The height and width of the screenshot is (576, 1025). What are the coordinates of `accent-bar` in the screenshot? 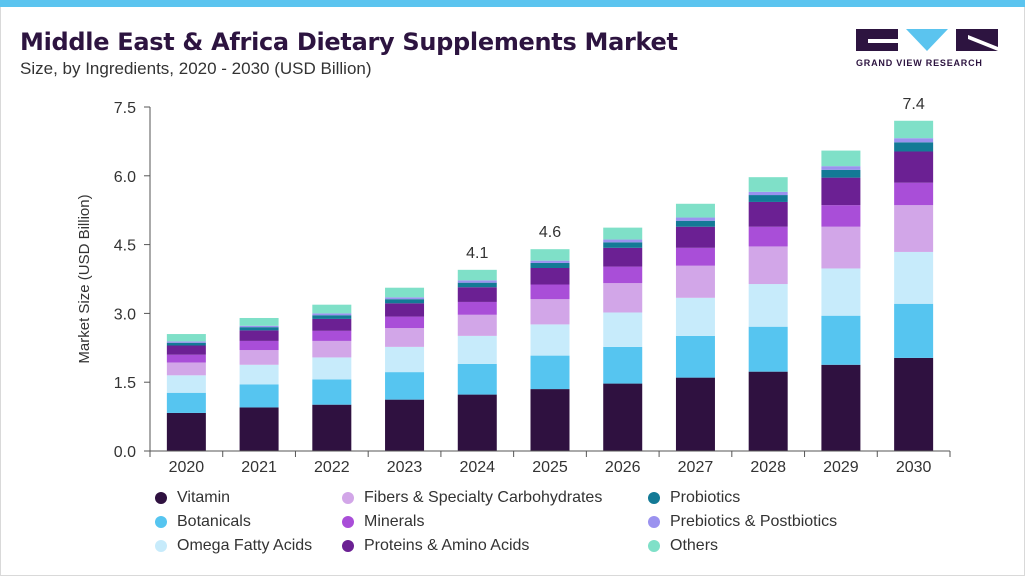 It's located at (512, 3).